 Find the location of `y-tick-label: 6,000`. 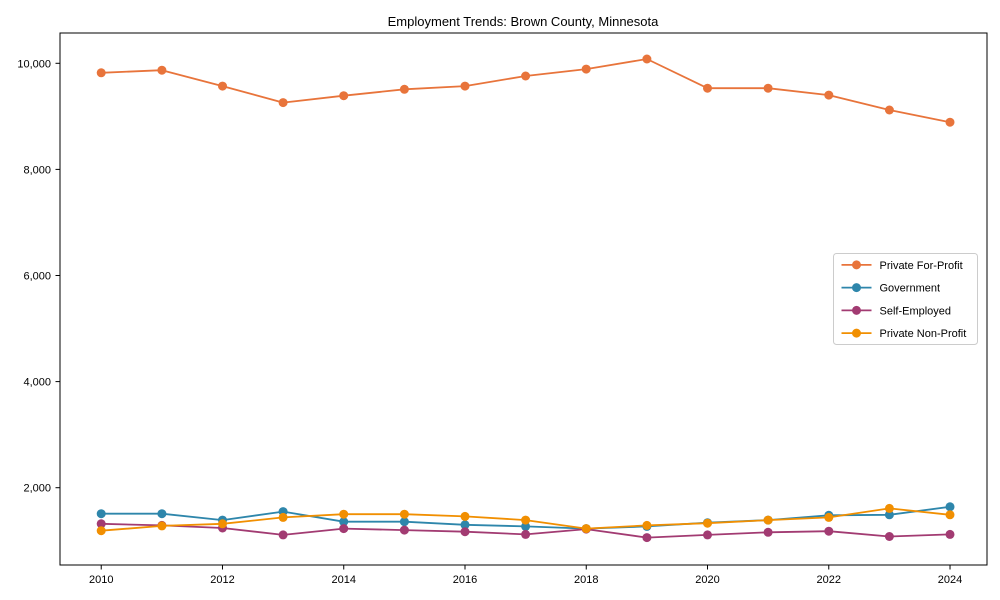

y-tick-label: 6,000 is located at coordinates (37, 276).